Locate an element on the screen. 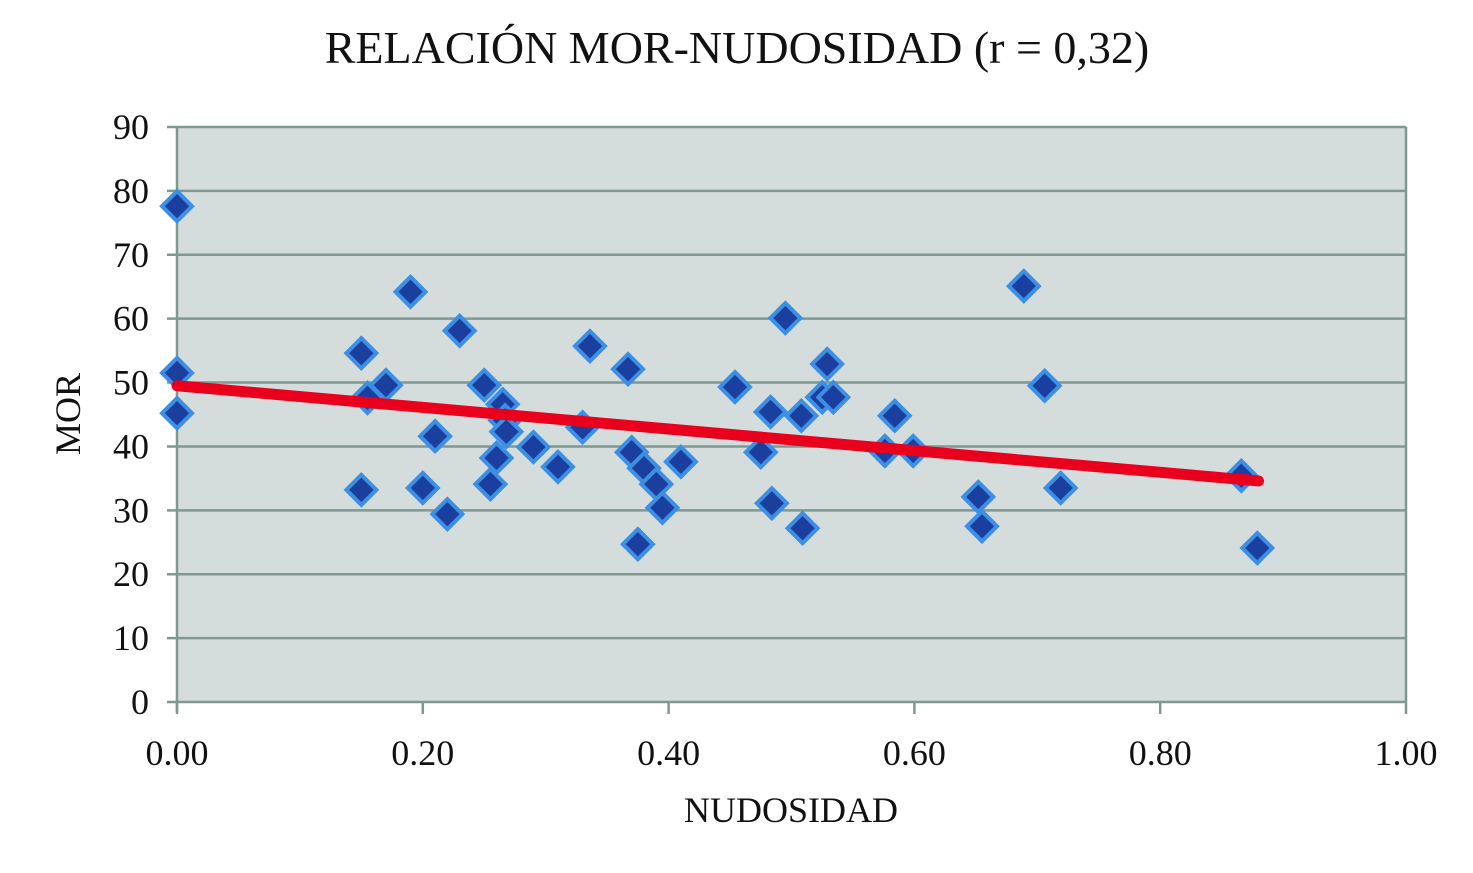 This screenshot has width=1473, height=873. x-tick-label: 1.00 is located at coordinates (1406, 753).